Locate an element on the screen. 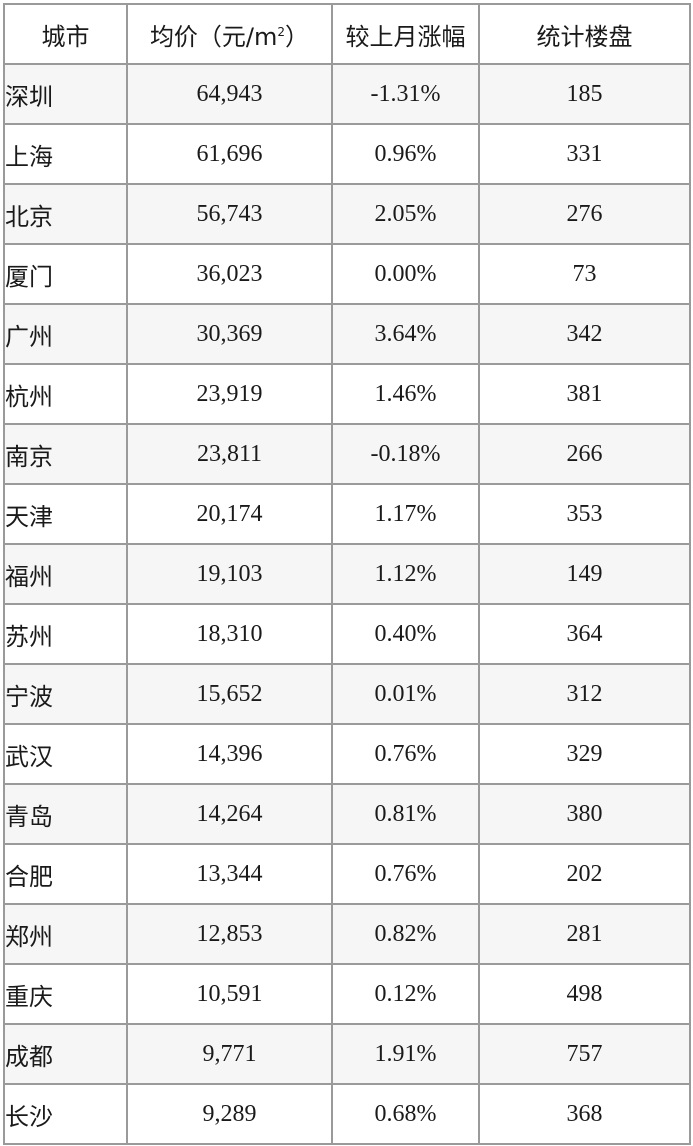  table-header-row: 城市 均价（元/m2） 较上月涨幅 统计楼盘 is located at coordinates (347, 34).